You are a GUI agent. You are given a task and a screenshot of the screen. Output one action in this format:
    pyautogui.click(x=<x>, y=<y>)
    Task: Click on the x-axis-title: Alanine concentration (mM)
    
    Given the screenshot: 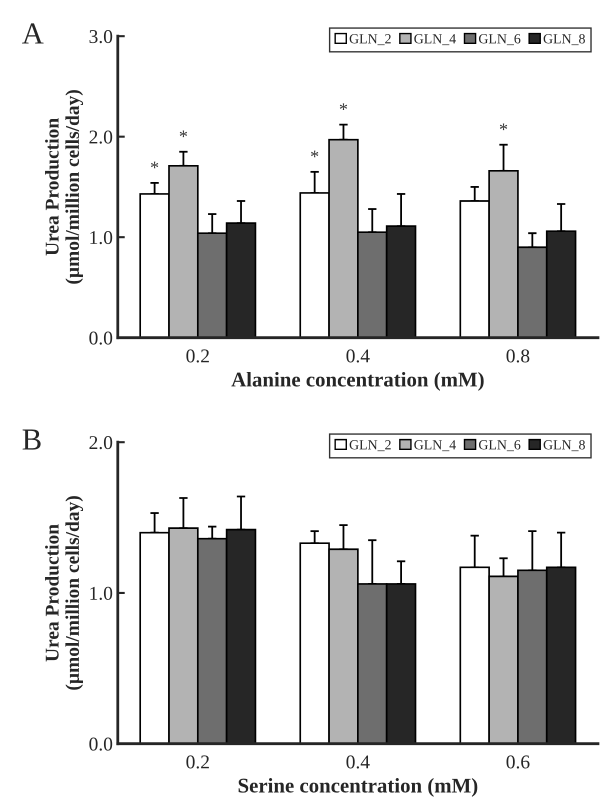 What is the action you would take?
    pyautogui.click(x=357, y=381)
    